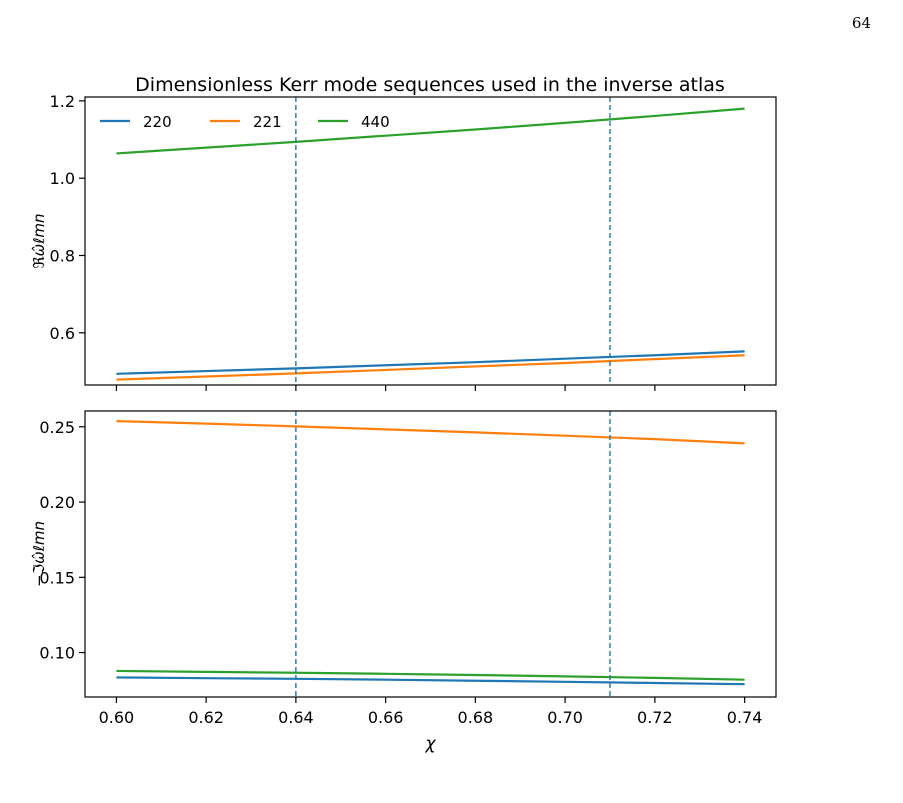 The height and width of the screenshot is (803, 903). I want to click on y-tick-label: 1.0, so click(62, 178).